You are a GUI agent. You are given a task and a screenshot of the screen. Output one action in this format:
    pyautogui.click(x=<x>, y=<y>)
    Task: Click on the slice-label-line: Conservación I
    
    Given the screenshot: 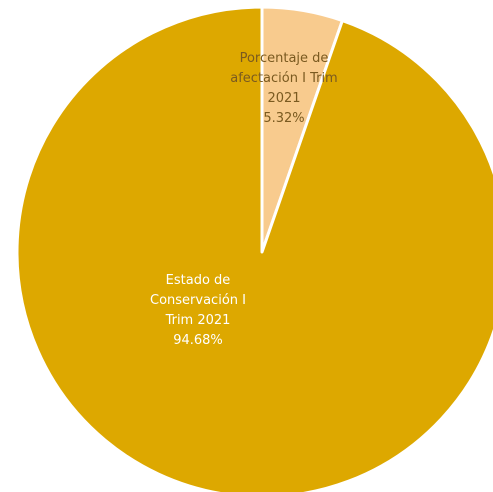 What is the action you would take?
    pyautogui.click(x=198, y=300)
    